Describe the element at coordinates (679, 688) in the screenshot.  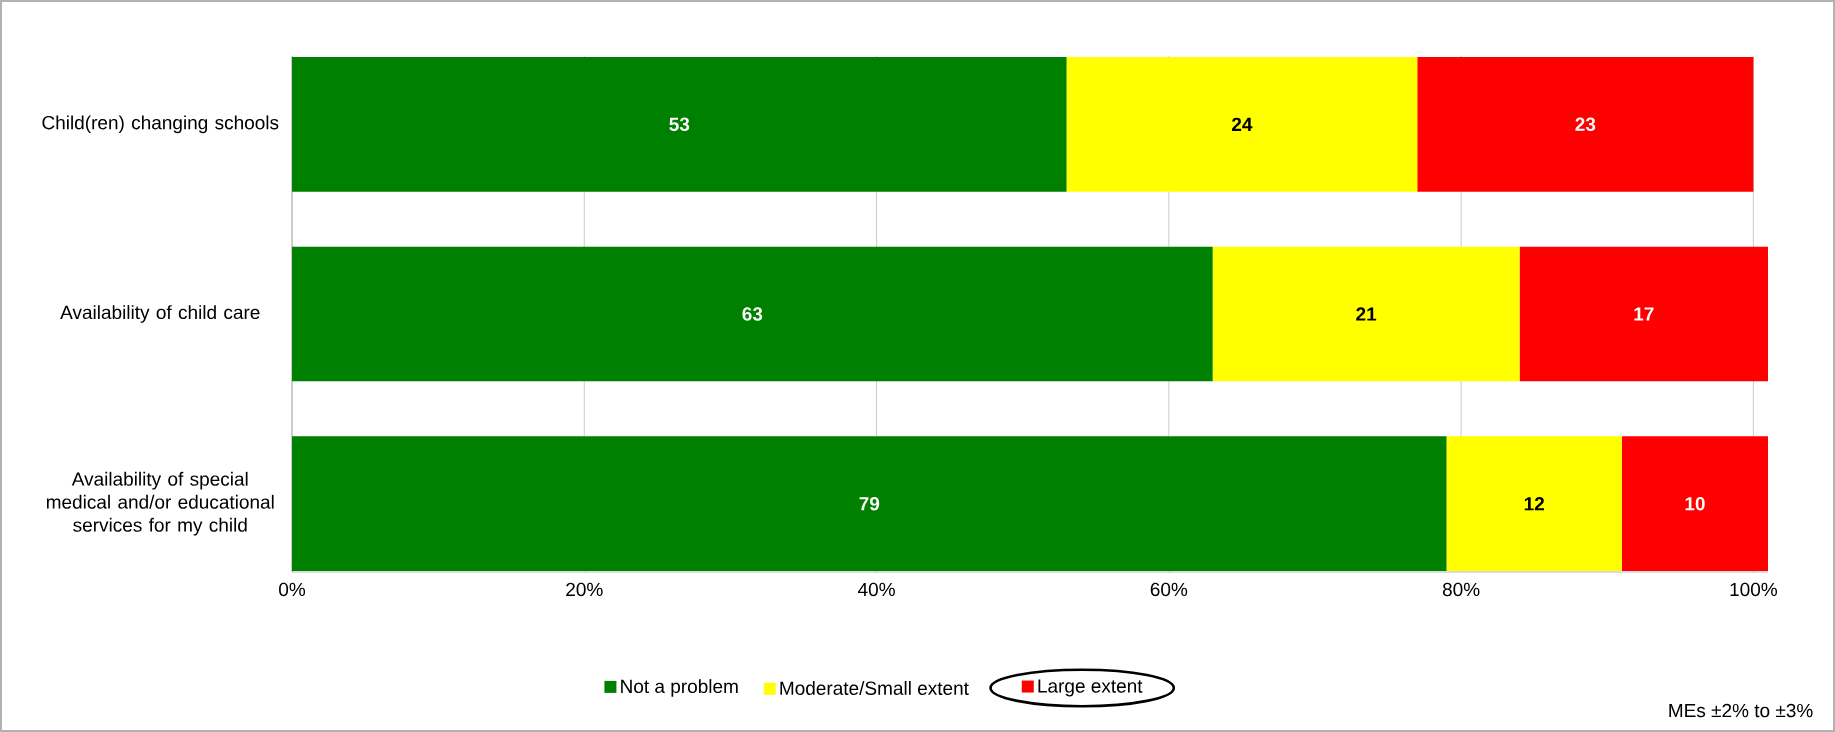
I see `legend-label: Not a problem` at that location.